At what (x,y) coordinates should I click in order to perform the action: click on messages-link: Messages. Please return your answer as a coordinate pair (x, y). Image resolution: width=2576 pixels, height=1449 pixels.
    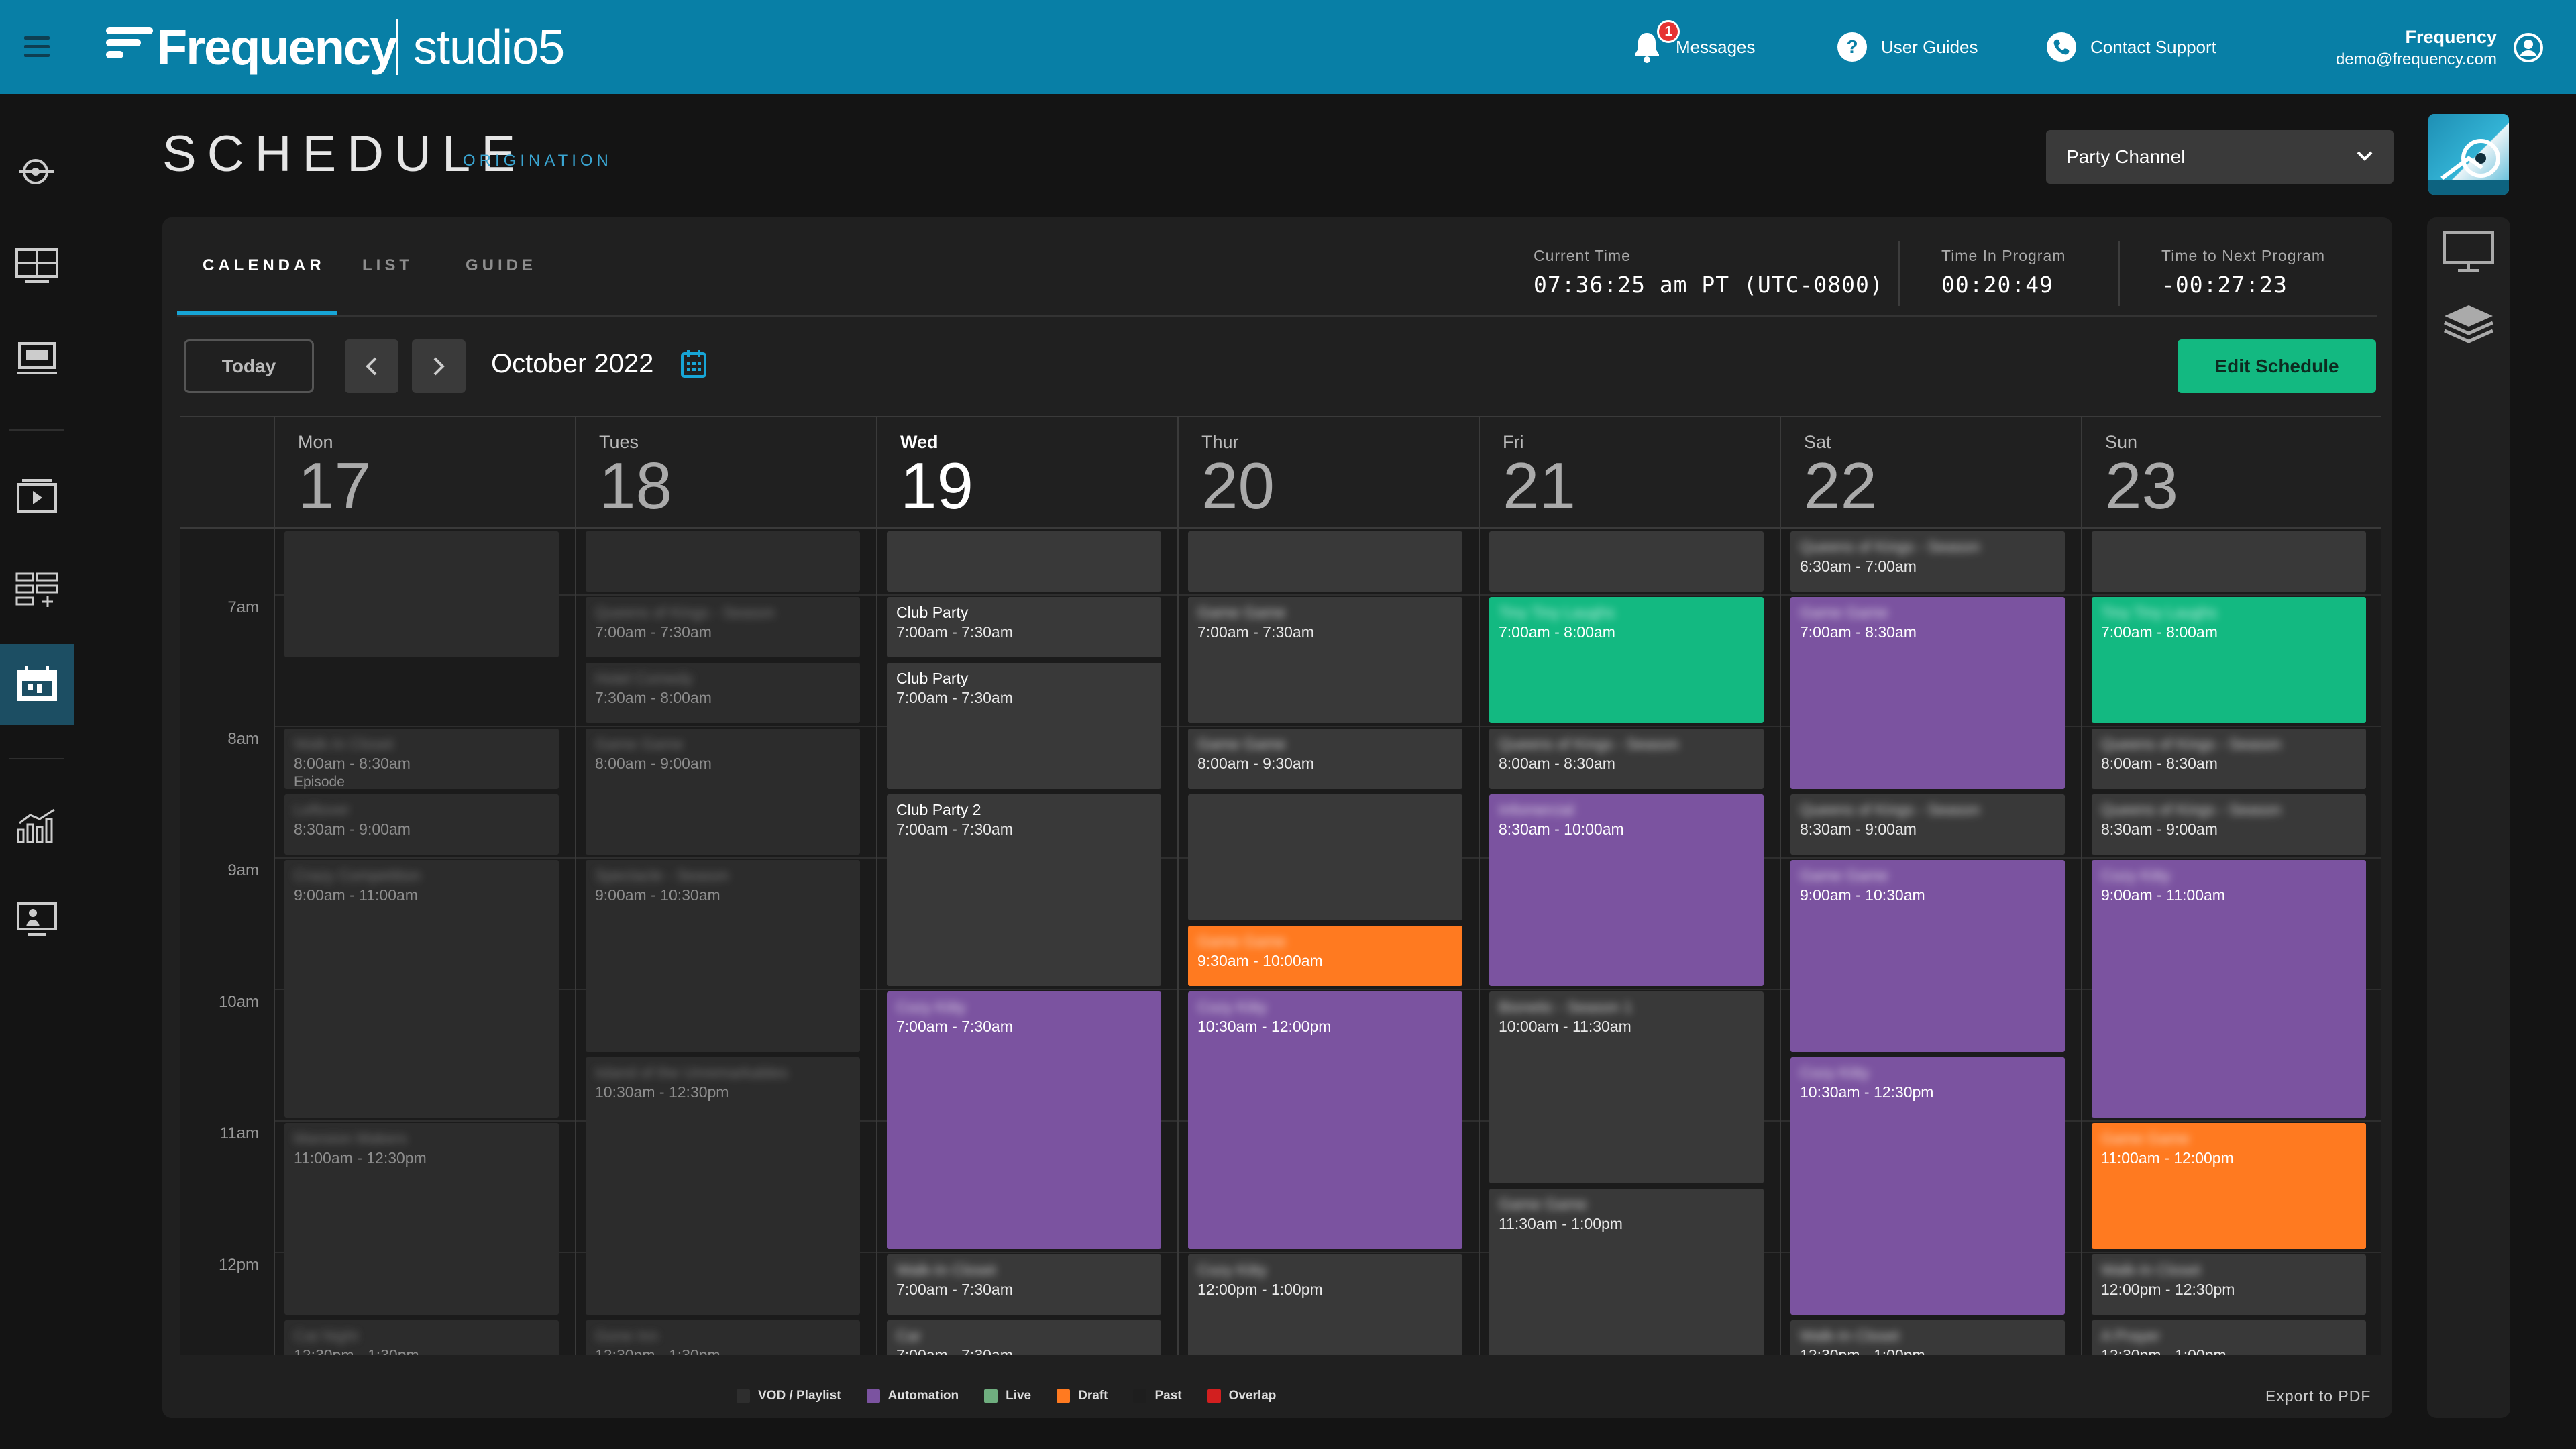
    Looking at the image, I should click on (1693, 47).